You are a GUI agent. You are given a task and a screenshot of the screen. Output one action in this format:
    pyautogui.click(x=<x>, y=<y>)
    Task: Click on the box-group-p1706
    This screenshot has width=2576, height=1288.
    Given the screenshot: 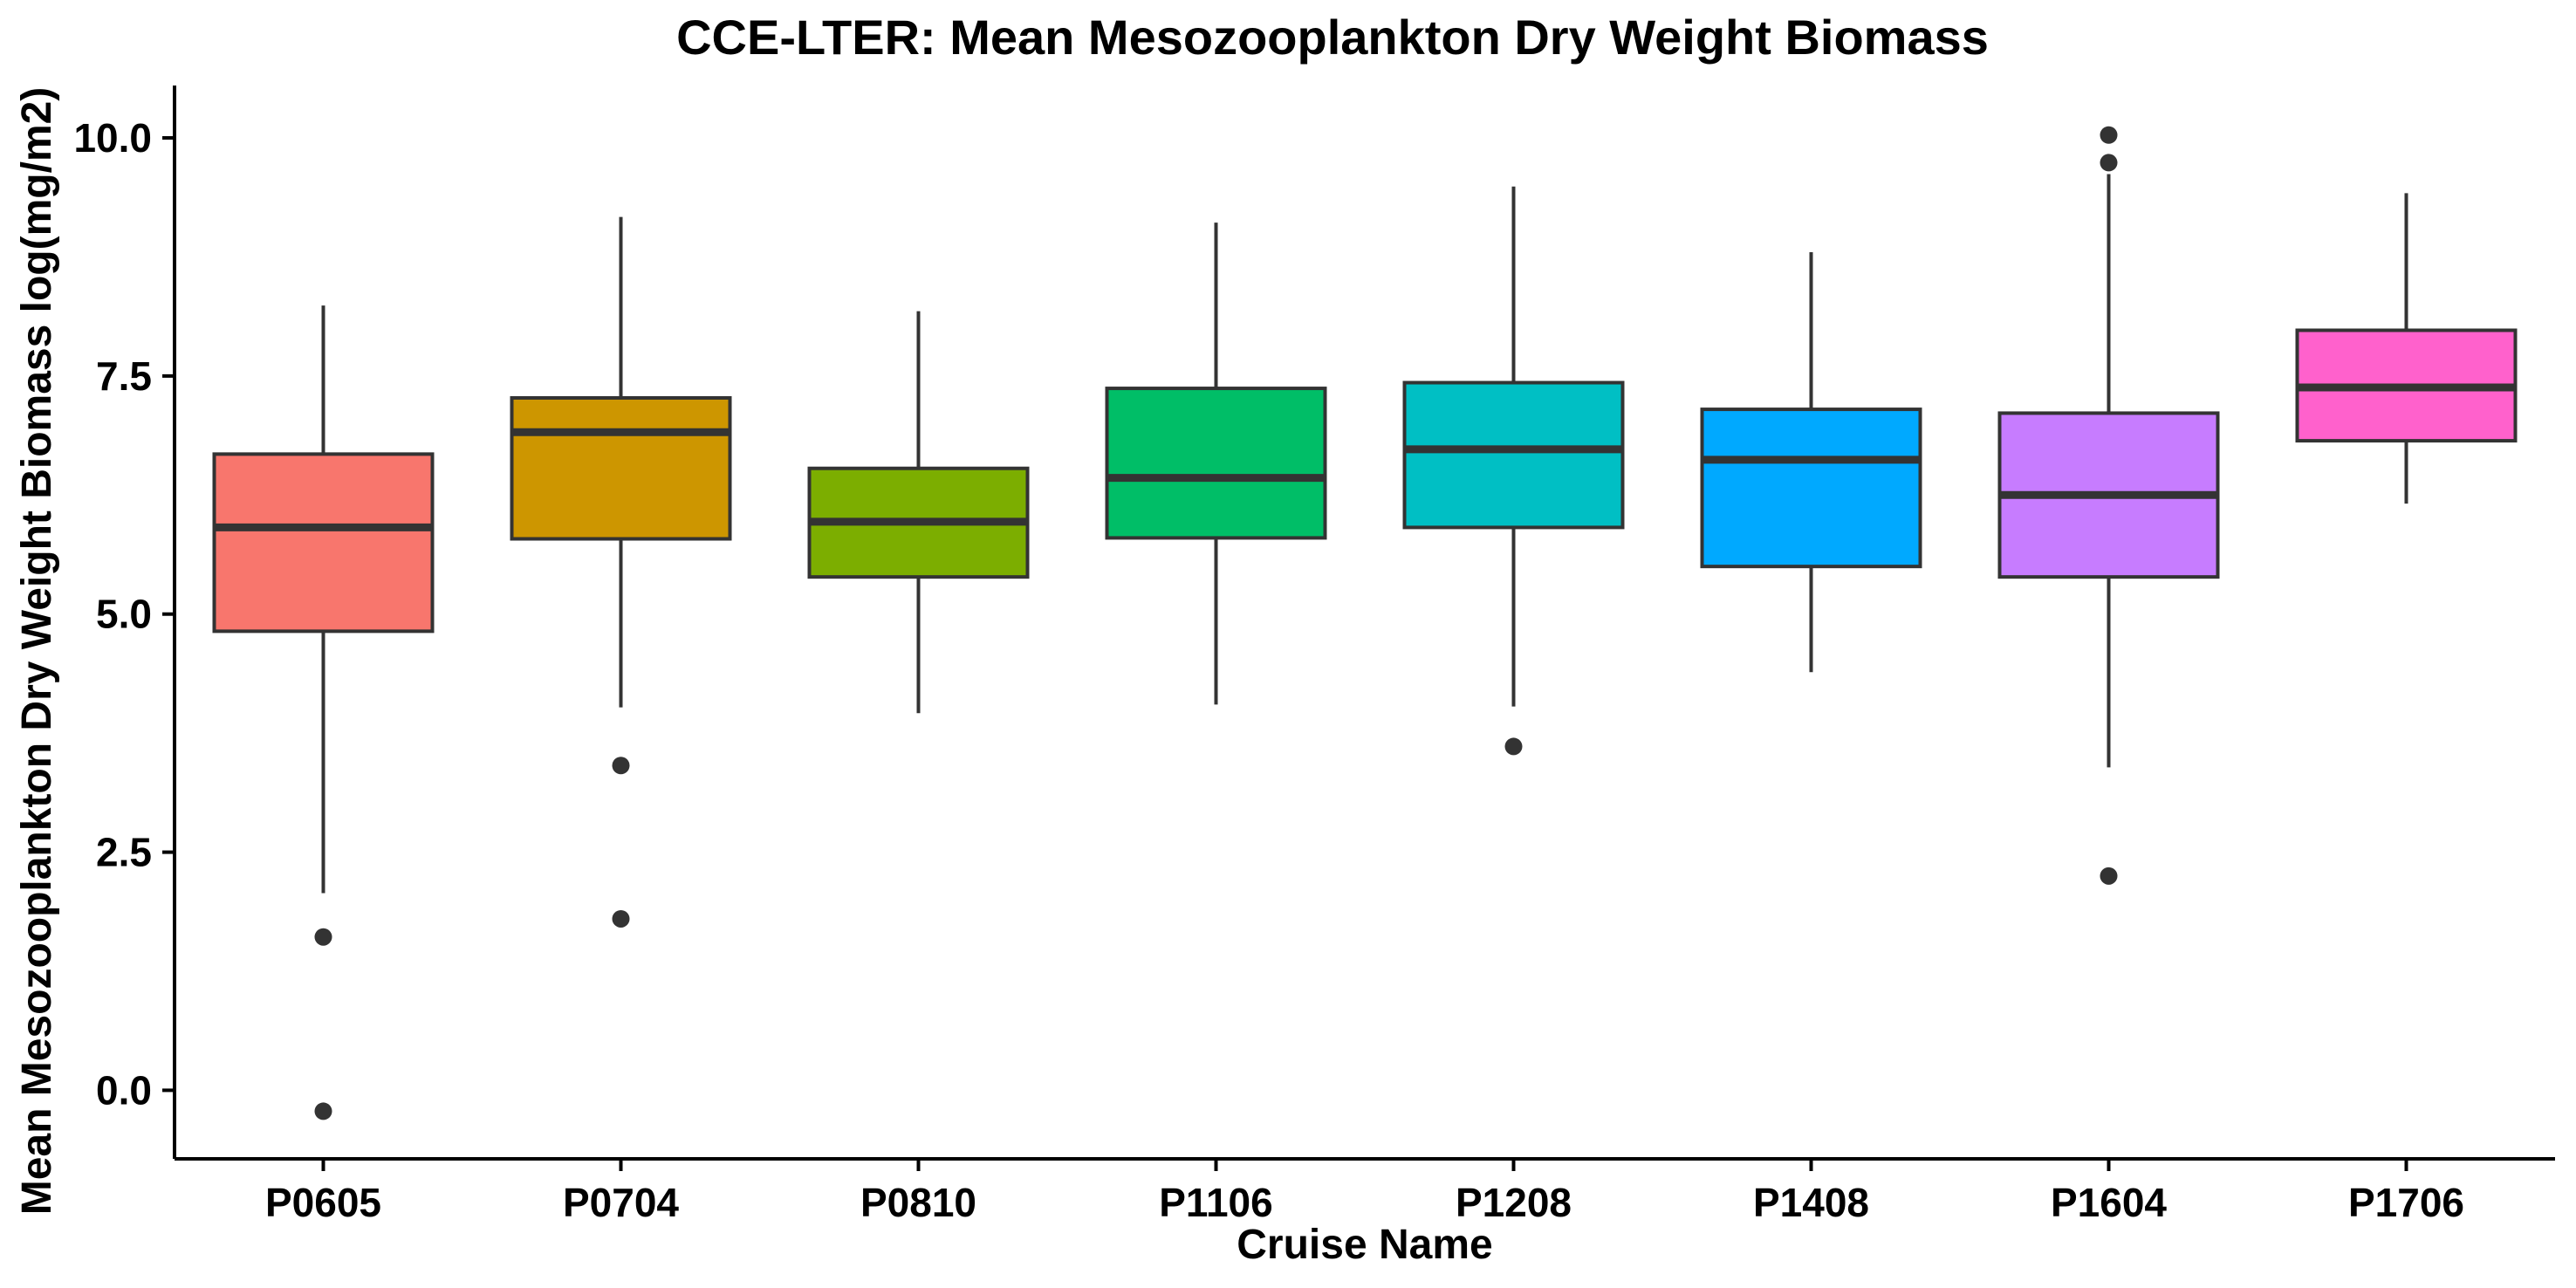 What is the action you would take?
    pyautogui.click(x=2406, y=348)
    